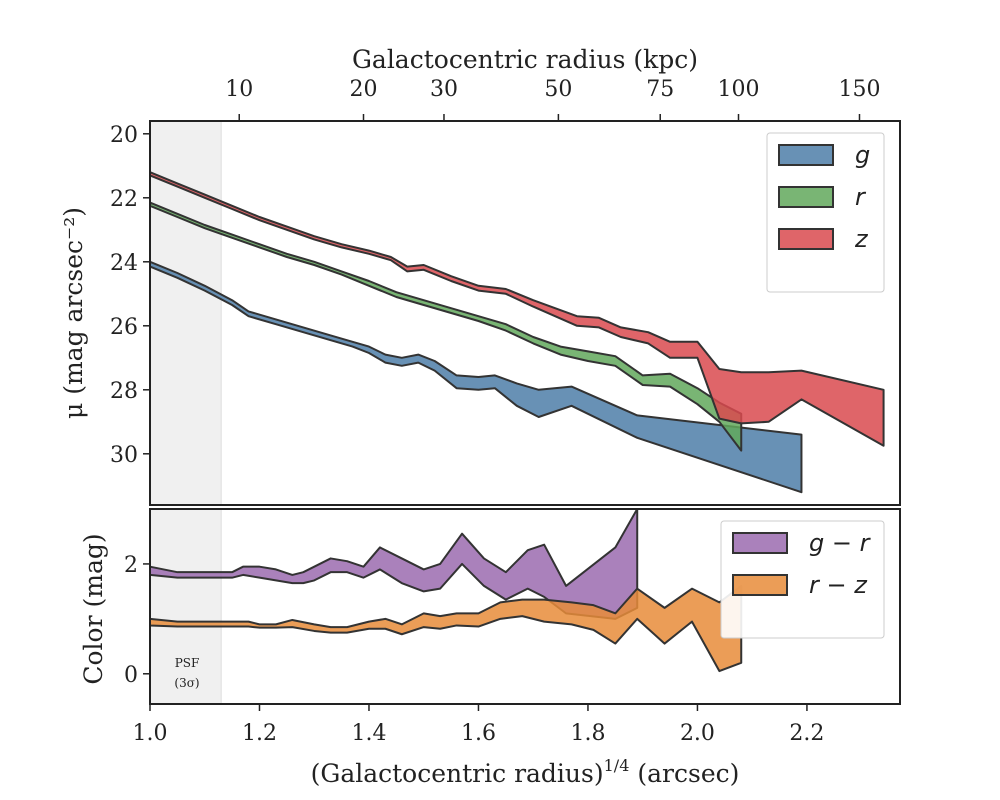 Image resolution: width=1000 pixels, height=800 pixels. I want to click on top-axis-tick-label-0: 10, so click(239, 89).